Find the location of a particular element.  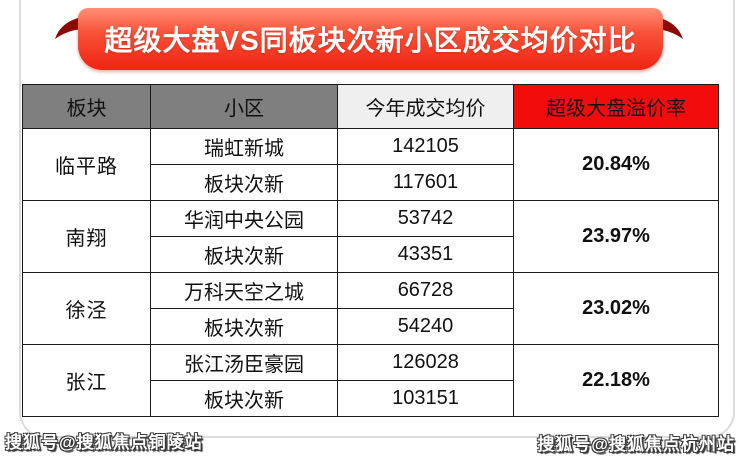

table-header-row: 板块 小区 今年成交均价 超级大盘溢价率 is located at coordinates (370, 106).